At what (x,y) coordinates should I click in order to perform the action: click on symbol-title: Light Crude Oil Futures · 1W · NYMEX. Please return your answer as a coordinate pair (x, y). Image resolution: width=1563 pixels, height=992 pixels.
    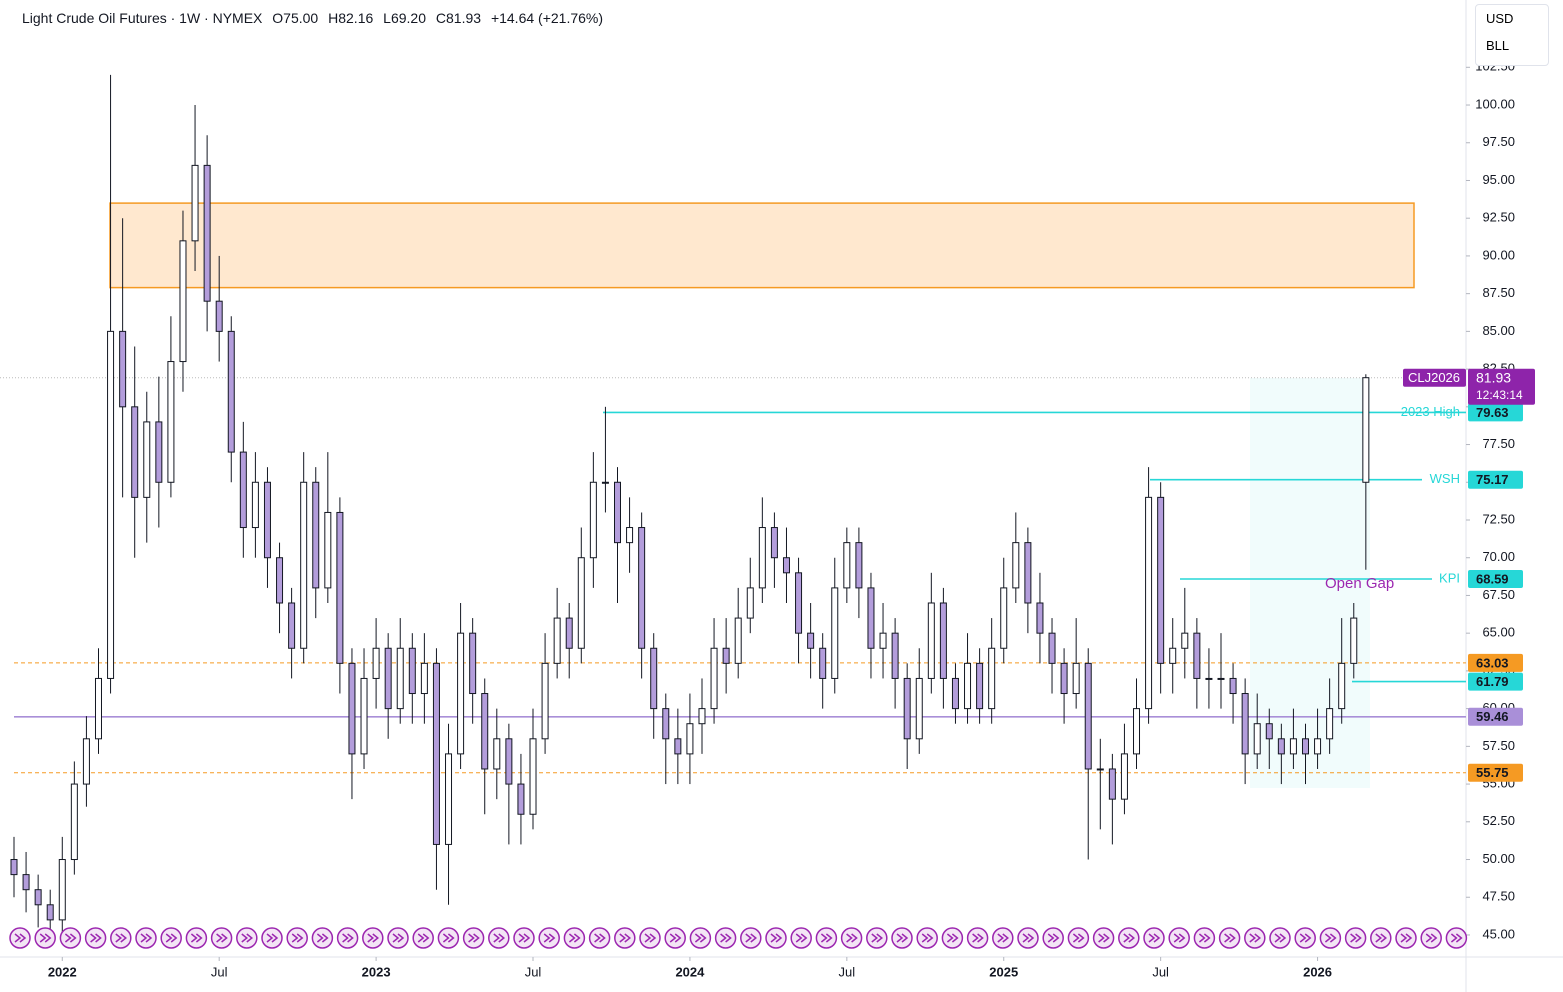
    Looking at the image, I should click on (142, 18).